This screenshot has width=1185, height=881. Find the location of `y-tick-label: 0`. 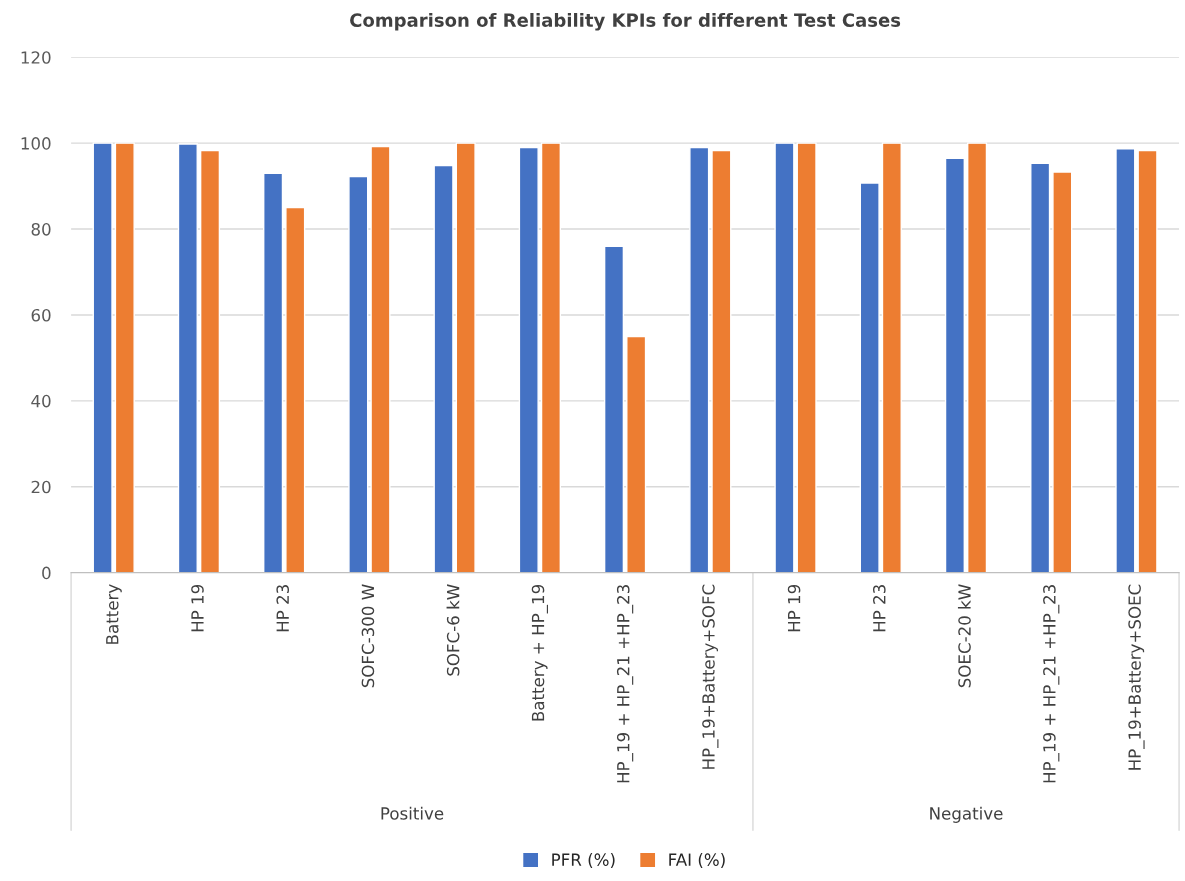

y-tick-label: 0 is located at coordinates (46, 573).